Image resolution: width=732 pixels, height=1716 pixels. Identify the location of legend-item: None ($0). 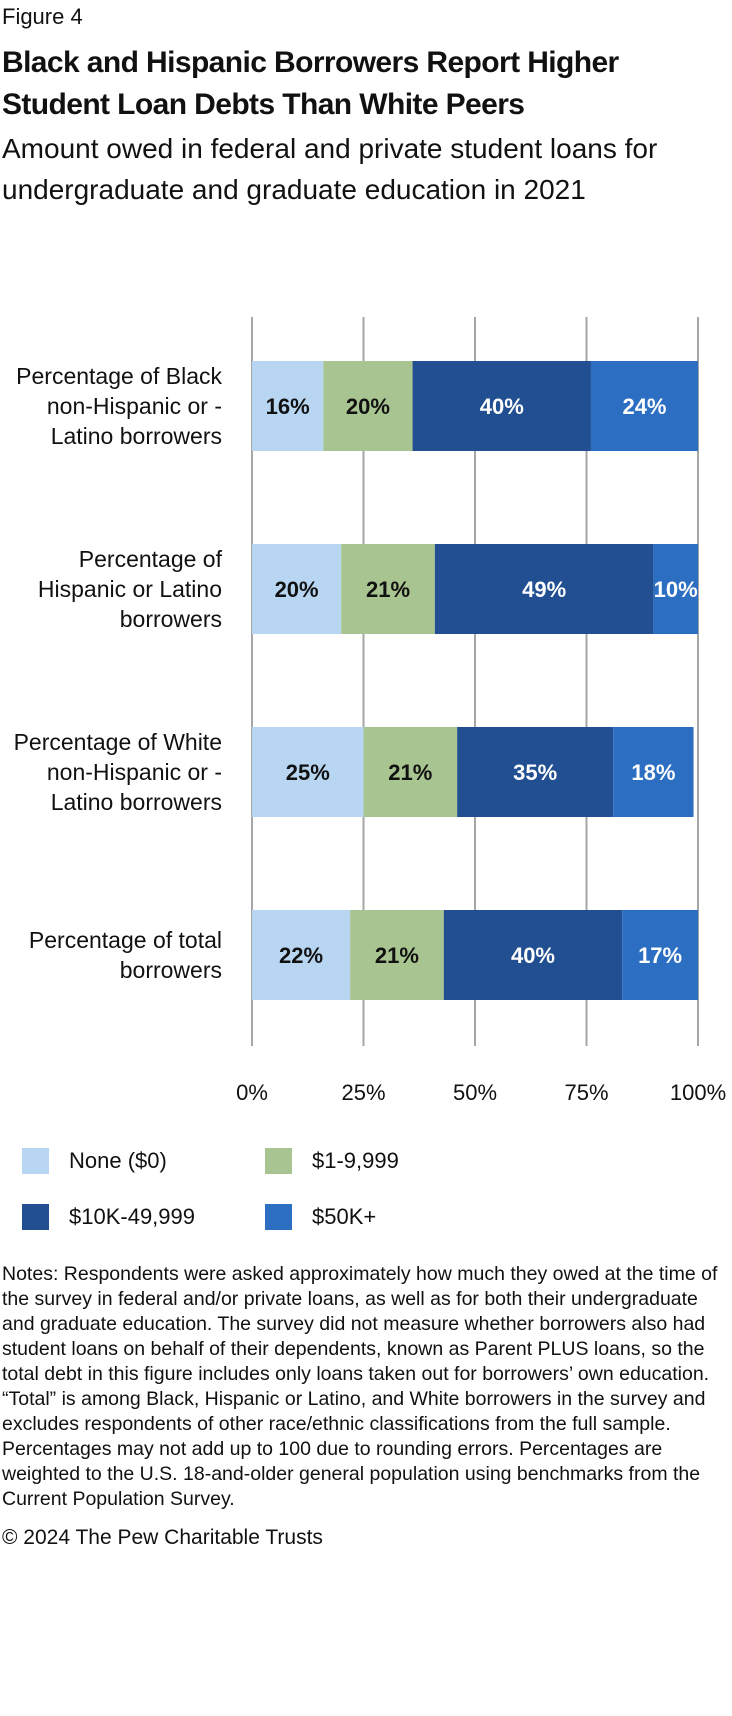
(94, 1161).